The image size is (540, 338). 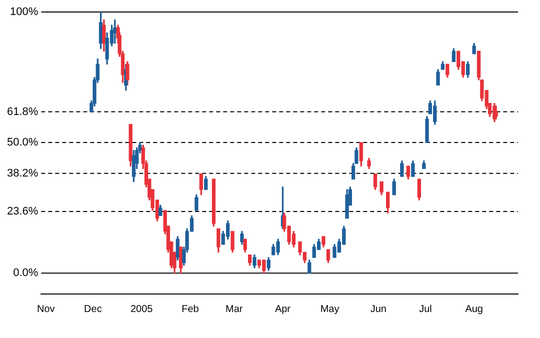 I want to click on x-tick-label: Dec, so click(x=93, y=309).